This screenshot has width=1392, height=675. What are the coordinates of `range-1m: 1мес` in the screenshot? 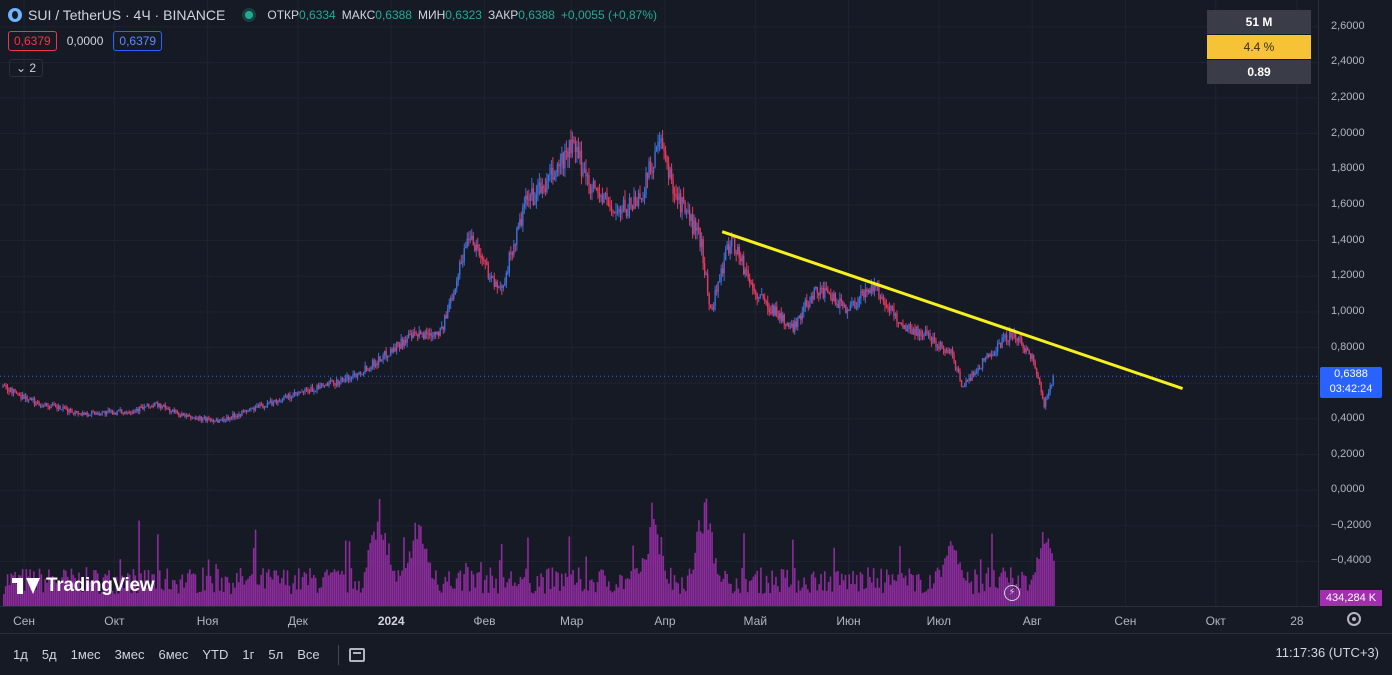 It's located at (85, 654).